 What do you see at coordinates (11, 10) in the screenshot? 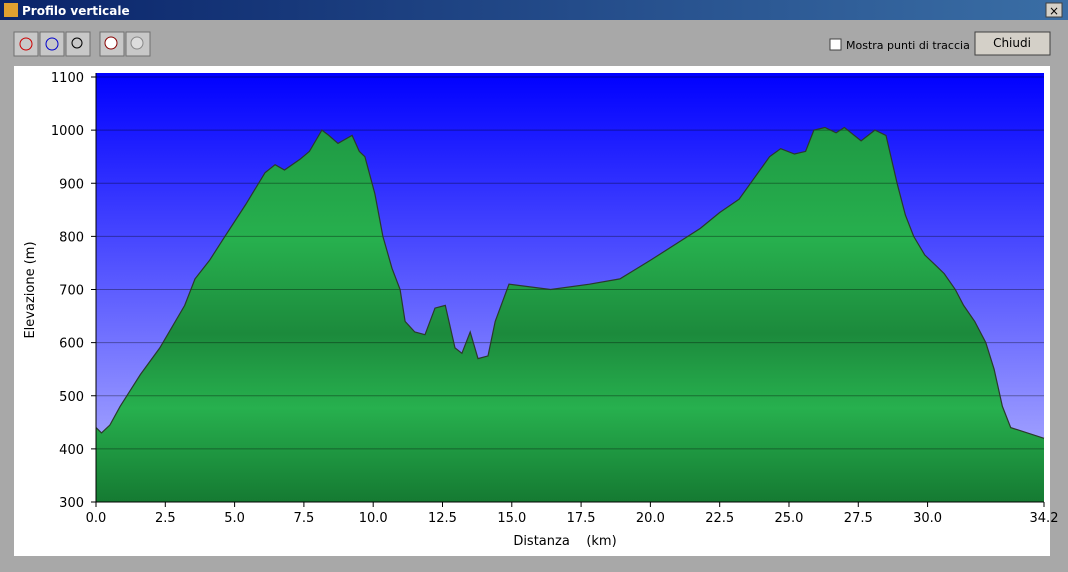
I see `app-icon` at bounding box center [11, 10].